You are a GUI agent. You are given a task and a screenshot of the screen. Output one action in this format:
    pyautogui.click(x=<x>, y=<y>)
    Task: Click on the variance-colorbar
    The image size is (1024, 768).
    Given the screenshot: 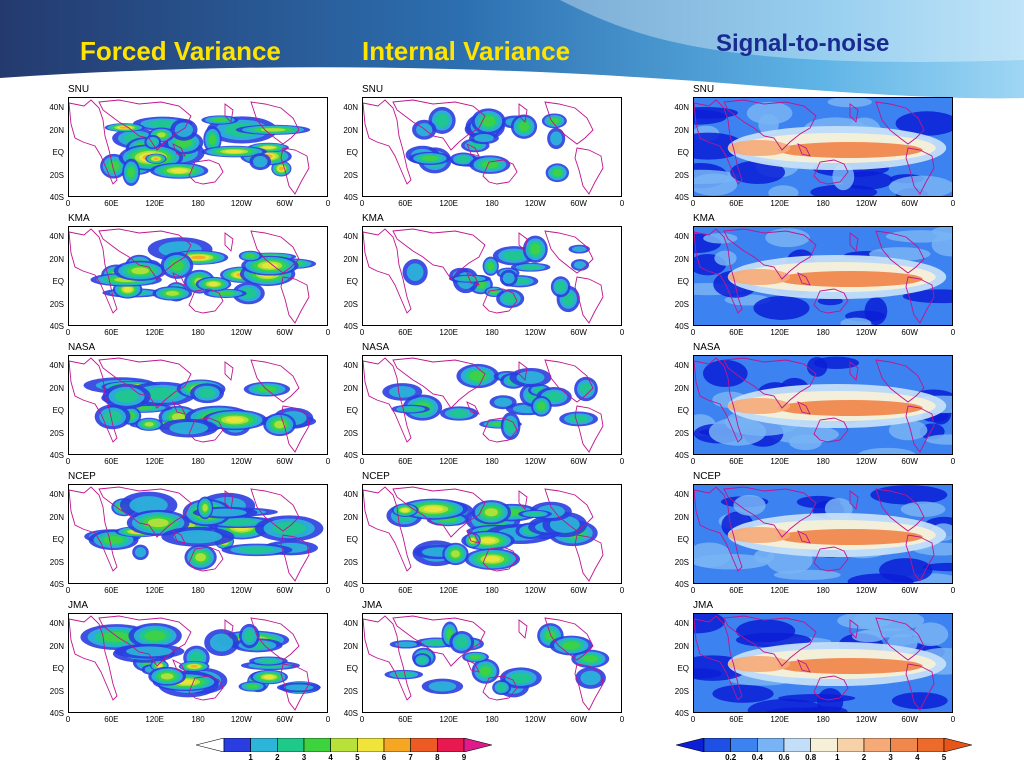 What is the action you would take?
    pyautogui.click(x=344, y=745)
    